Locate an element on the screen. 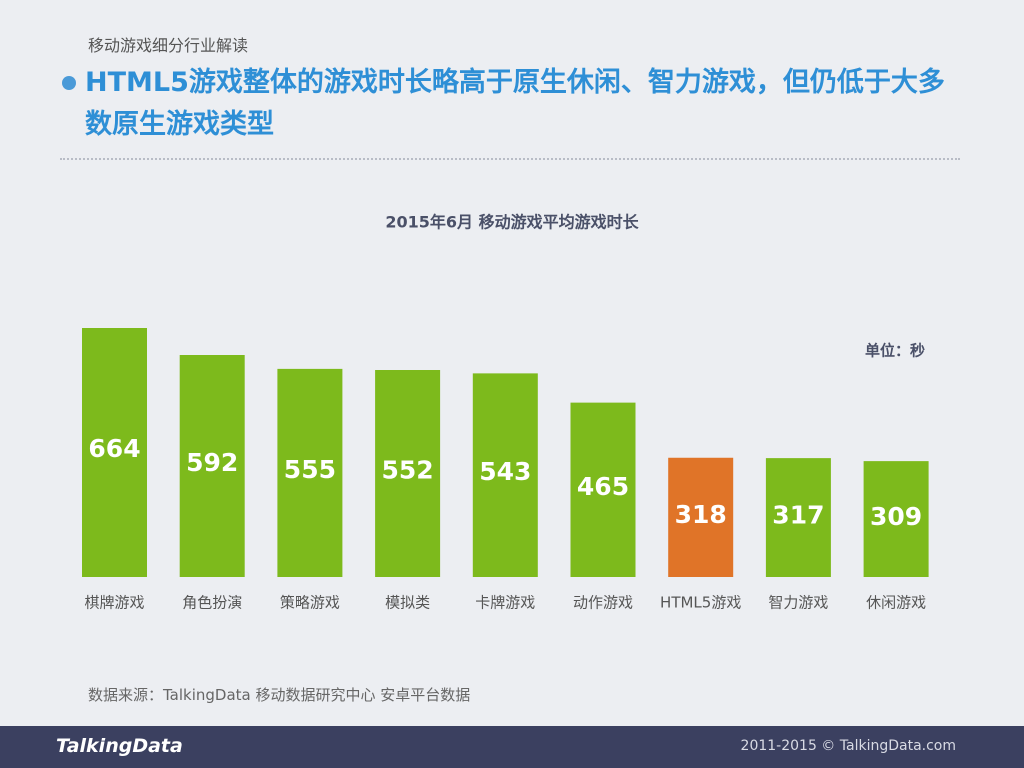 The image size is (1024, 768). x-tick-label: 棋牌游戏 is located at coordinates (114, 603).